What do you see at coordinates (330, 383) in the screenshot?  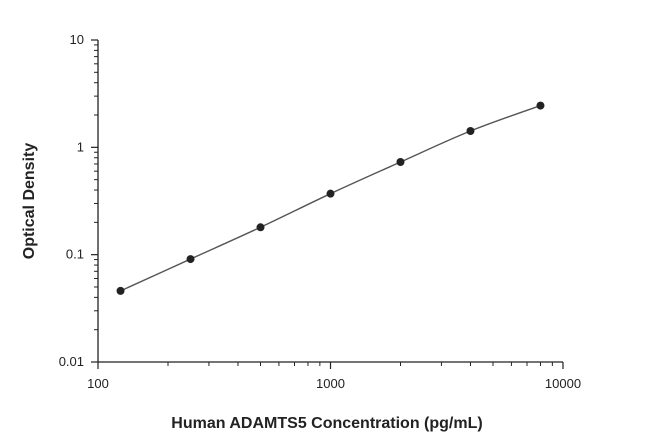 I see `x-tick-label: 1000` at bounding box center [330, 383].